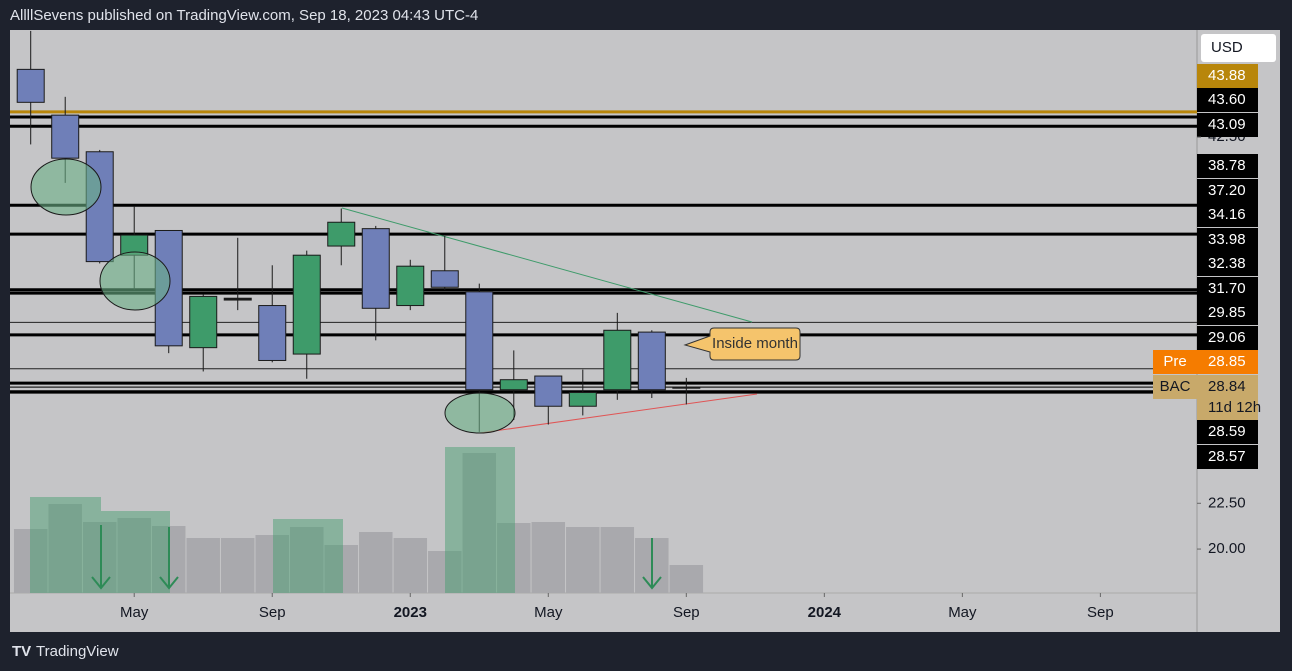 This screenshot has width=1292, height=671. I want to click on logo-mark: TV, so click(21, 651).